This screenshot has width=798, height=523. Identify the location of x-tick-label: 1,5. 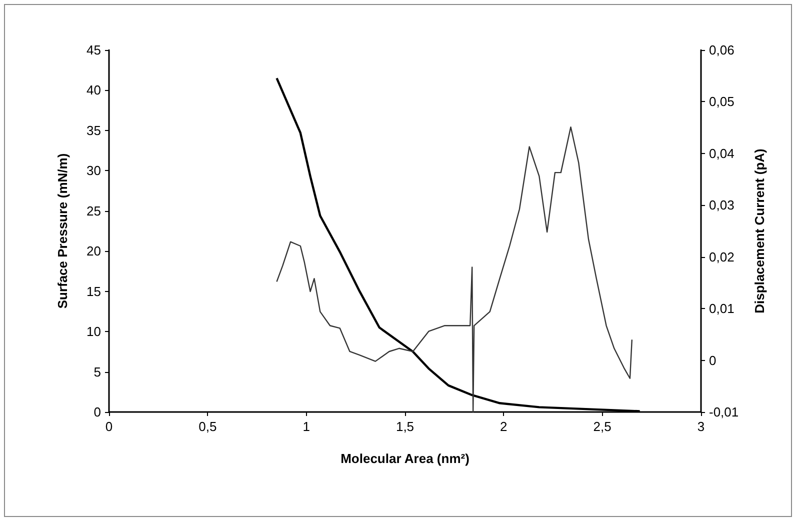
(405, 426).